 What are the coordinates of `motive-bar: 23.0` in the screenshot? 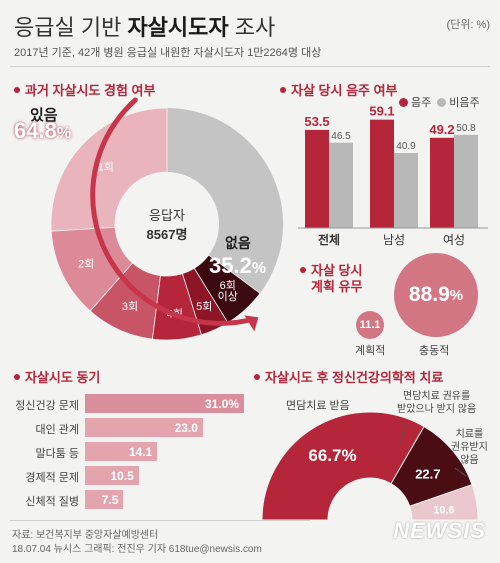 It's located at (144, 427).